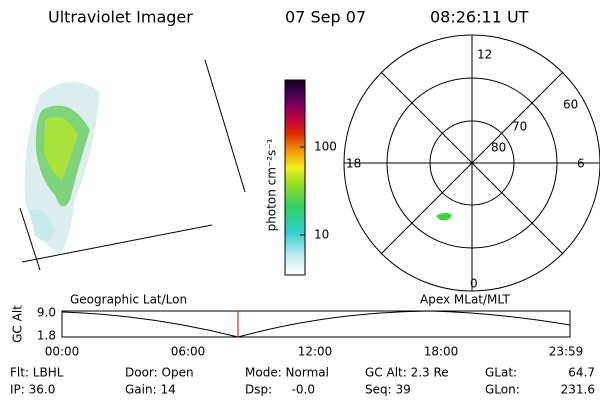  What do you see at coordinates (325, 17) in the screenshot?
I see `date: 07 Sep 07` at bounding box center [325, 17].